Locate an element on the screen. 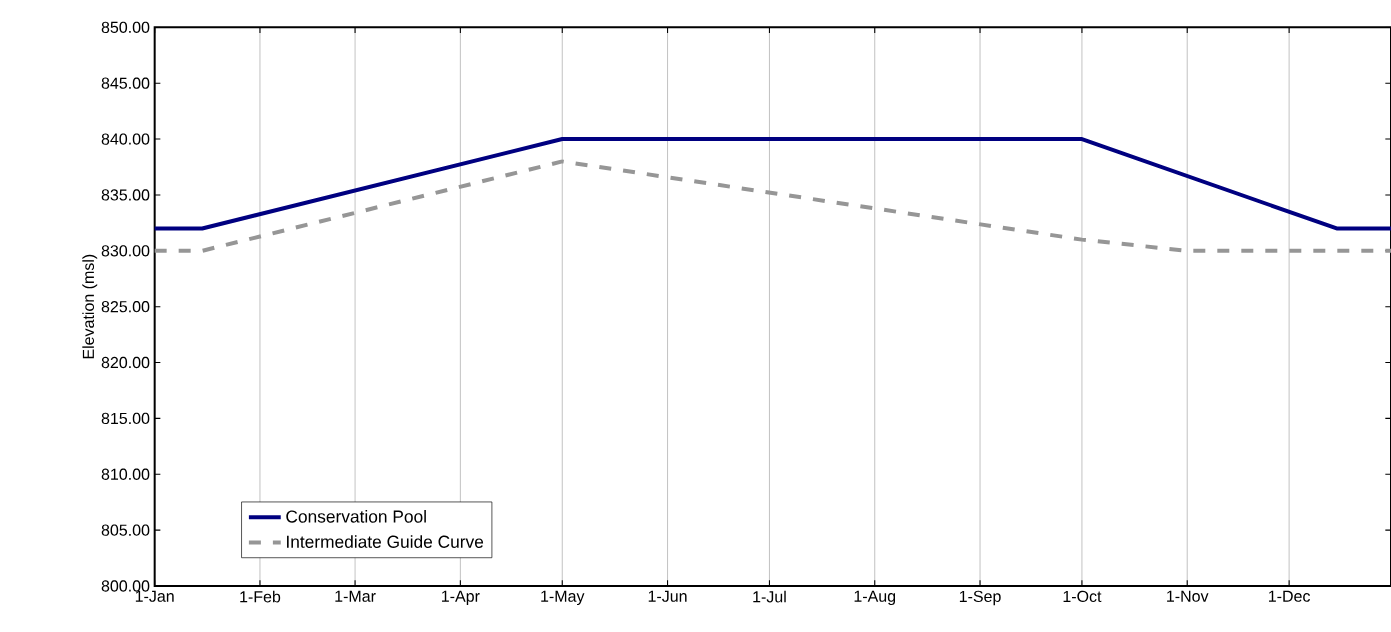 The image size is (1391, 632). x-tick-label: 1-Nov is located at coordinates (1188, 596).